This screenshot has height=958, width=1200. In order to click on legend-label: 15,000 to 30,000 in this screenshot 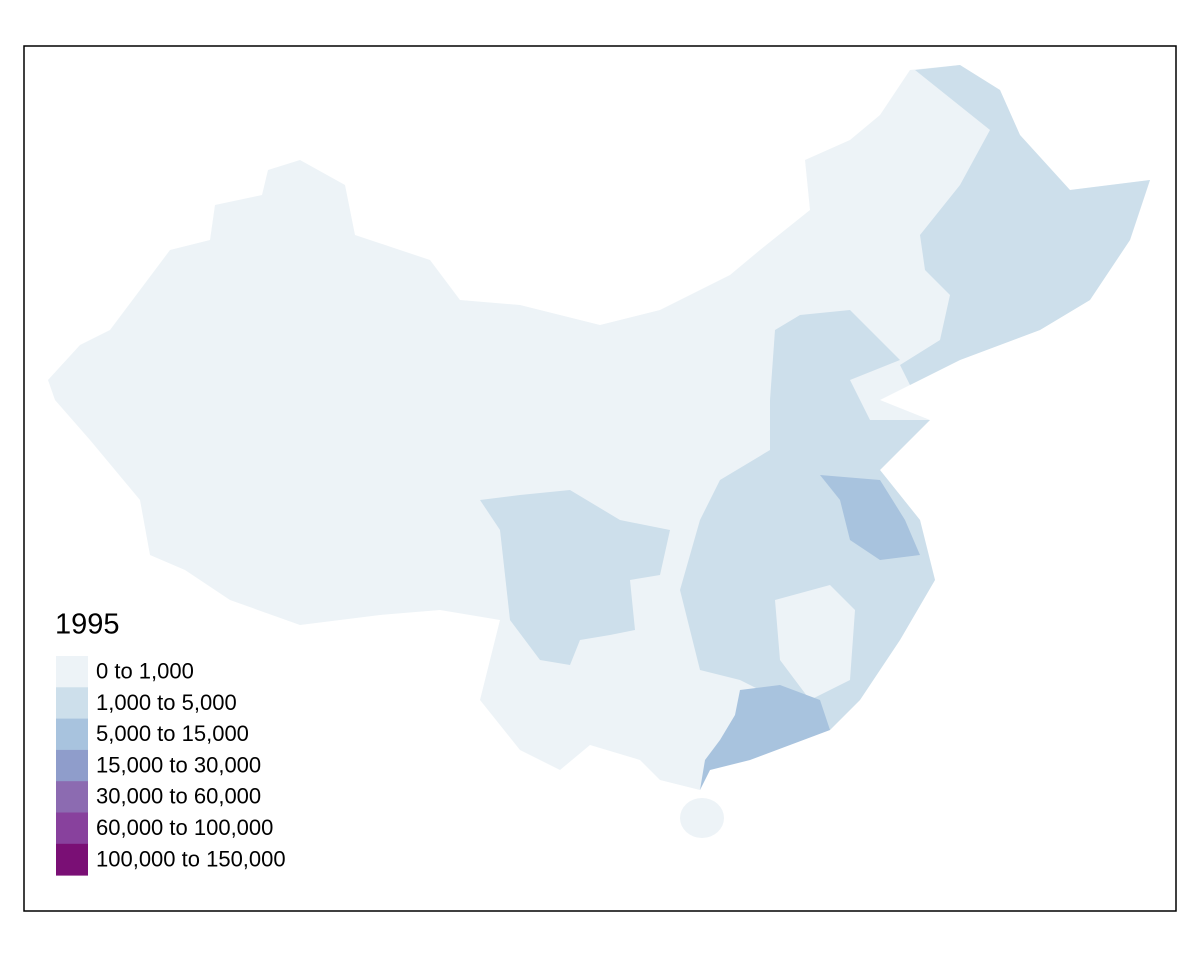, I will do `click(178, 764)`.